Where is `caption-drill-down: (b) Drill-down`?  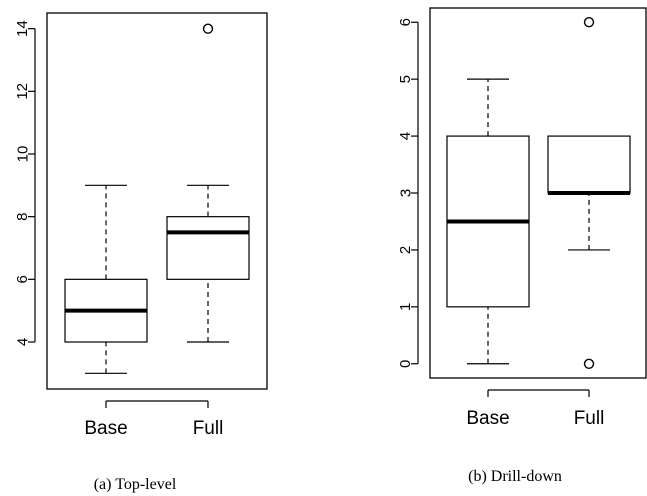
caption-drill-down: (b) Drill-down is located at coordinates (515, 476).